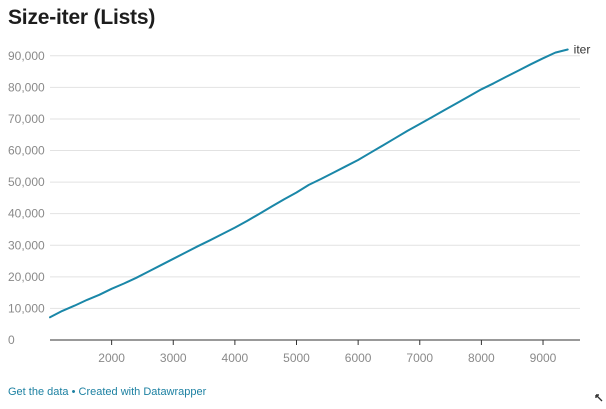 The image size is (606, 409). What do you see at coordinates (235, 358) in the screenshot?
I see `x-tick-label: 4000` at bounding box center [235, 358].